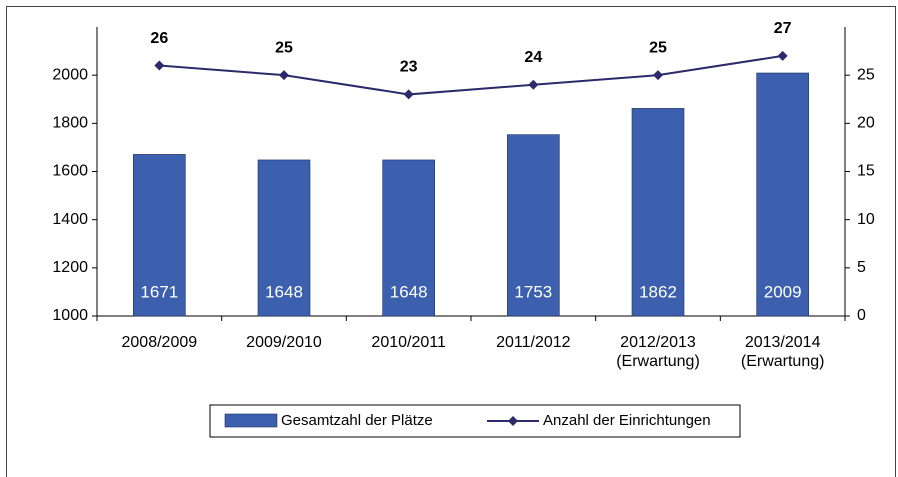  I want to click on y2-tick-label: 25, so click(866, 74).